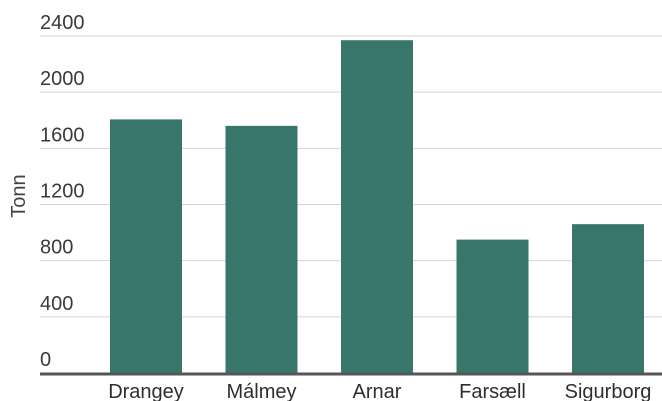 This screenshot has width=662, height=401. I want to click on y-tick-label: 2000, so click(62, 79).